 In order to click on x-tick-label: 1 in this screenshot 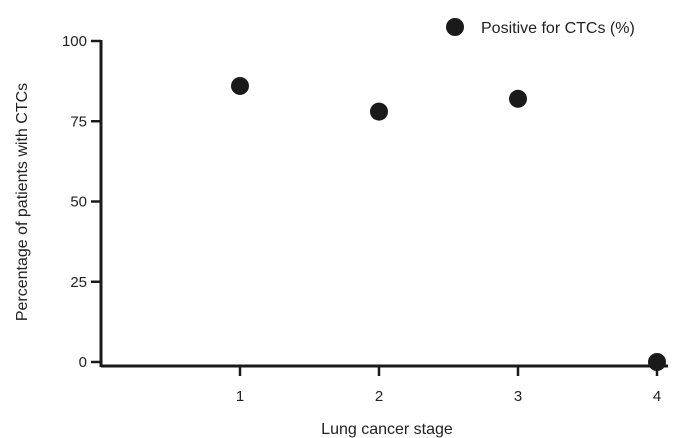, I will do `click(240, 396)`.